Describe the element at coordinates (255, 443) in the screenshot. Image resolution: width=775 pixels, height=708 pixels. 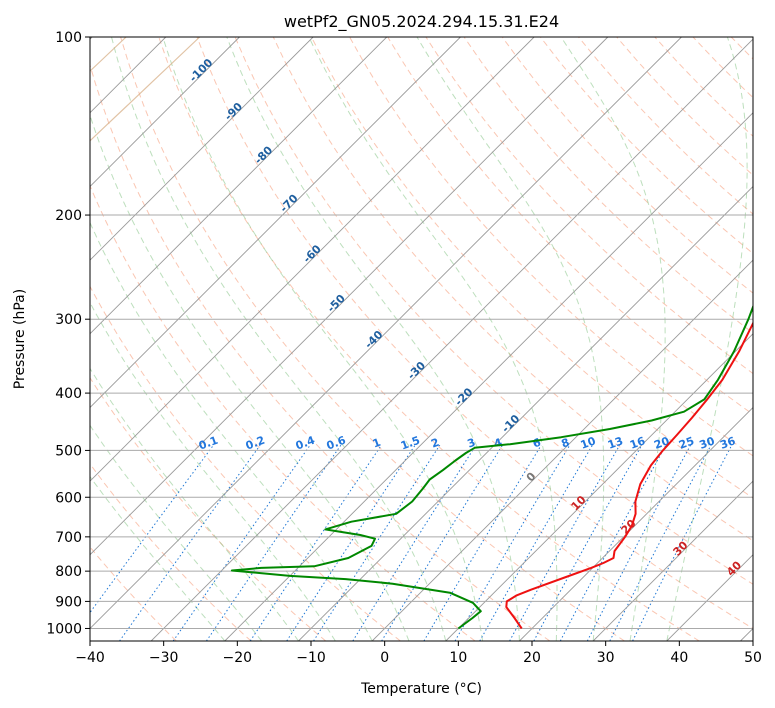
I see `mixing-ratio-label: 0.2` at that location.